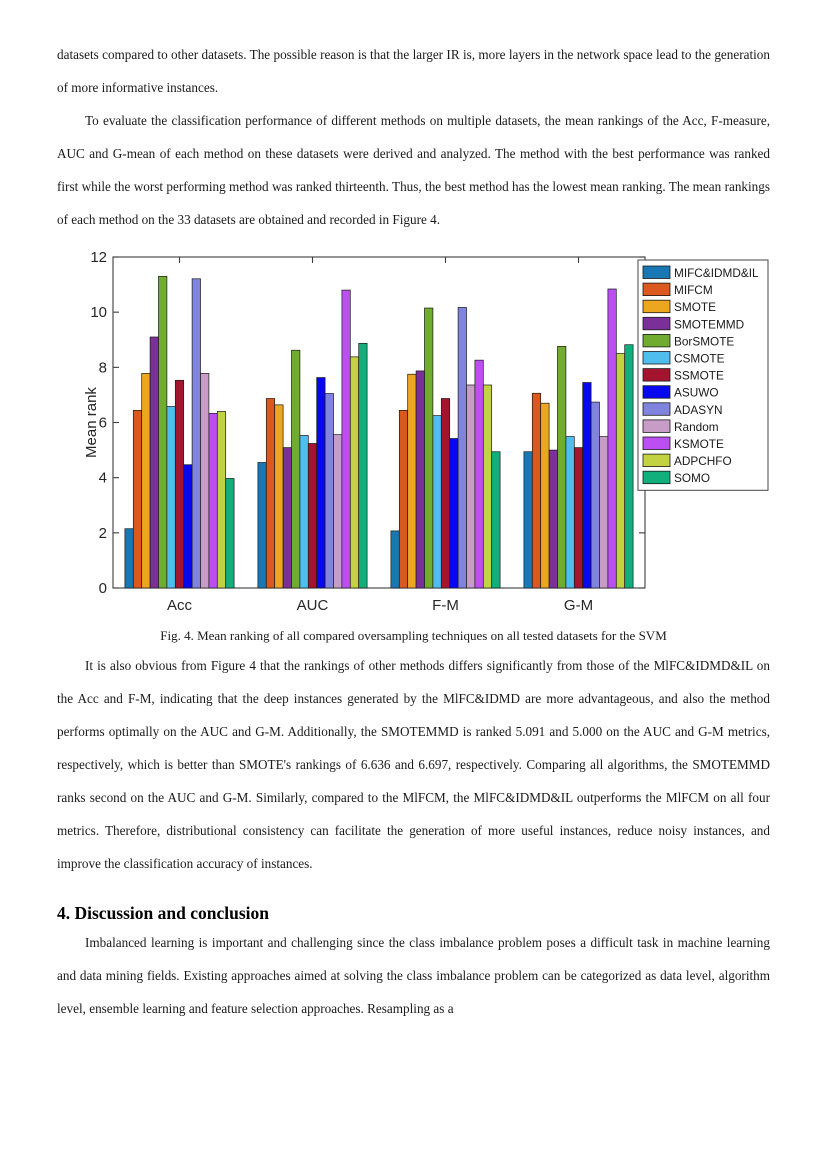 Image resolution: width=827 pixels, height=1169 pixels. What do you see at coordinates (180, 605) in the screenshot?
I see `x-axis-label: Acc` at bounding box center [180, 605].